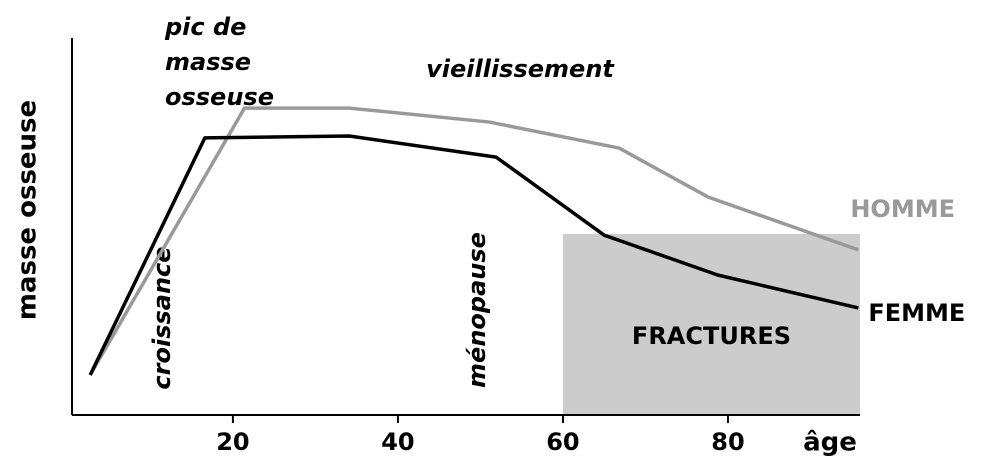  Describe the element at coordinates (208, 62) in the screenshot. I see `annotation: masse` at that location.